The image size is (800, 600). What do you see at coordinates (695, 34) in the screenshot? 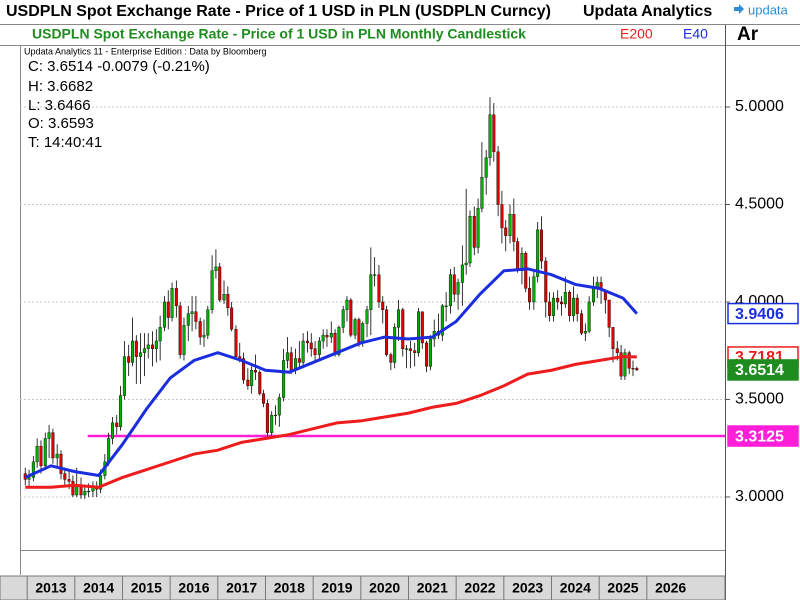
I see `legend-entry: E40` at bounding box center [695, 34].